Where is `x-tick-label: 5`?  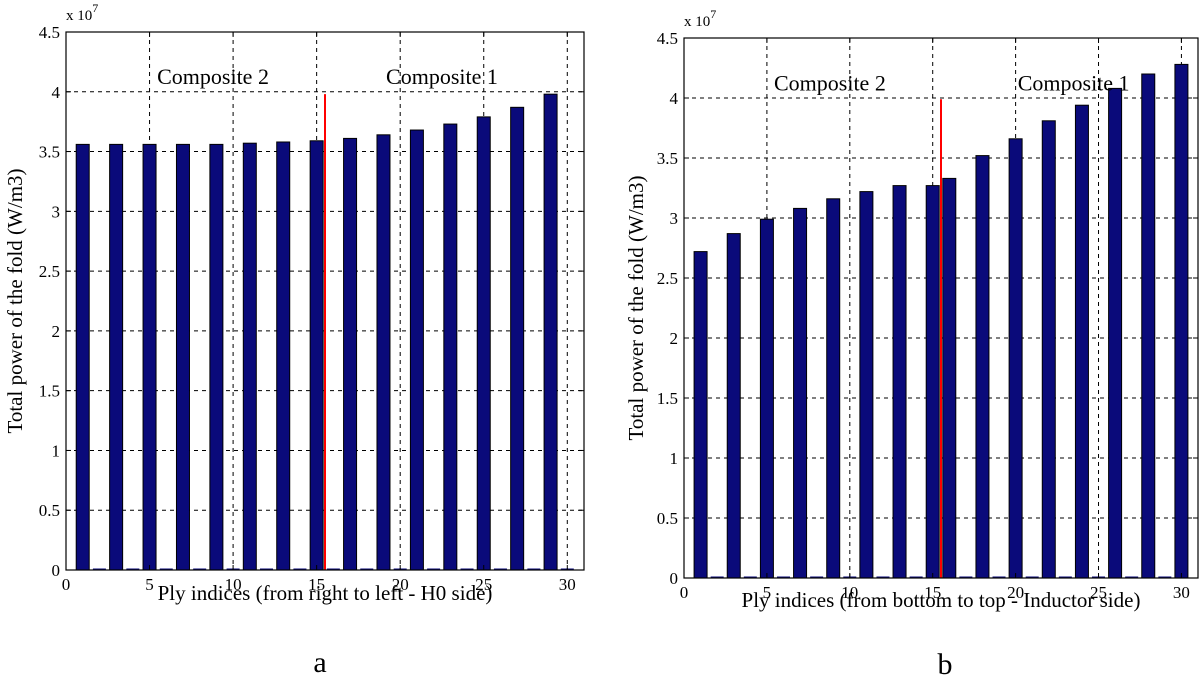
x-tick-label: 5 is located at coordinates (767, 592).